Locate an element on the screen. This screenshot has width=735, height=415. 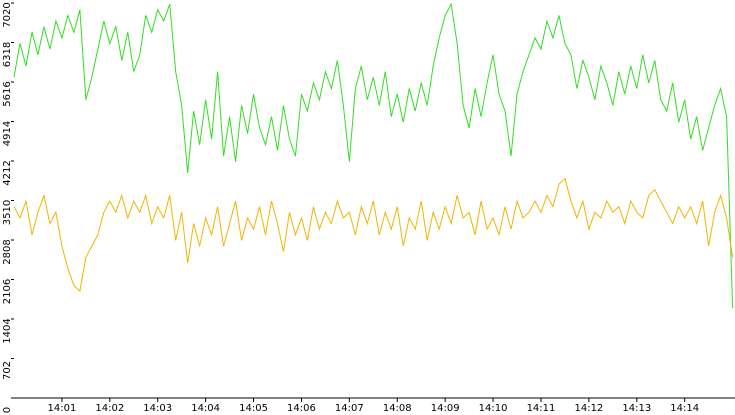
y-tick-label: 6318 is located at coordinates (7, 54).